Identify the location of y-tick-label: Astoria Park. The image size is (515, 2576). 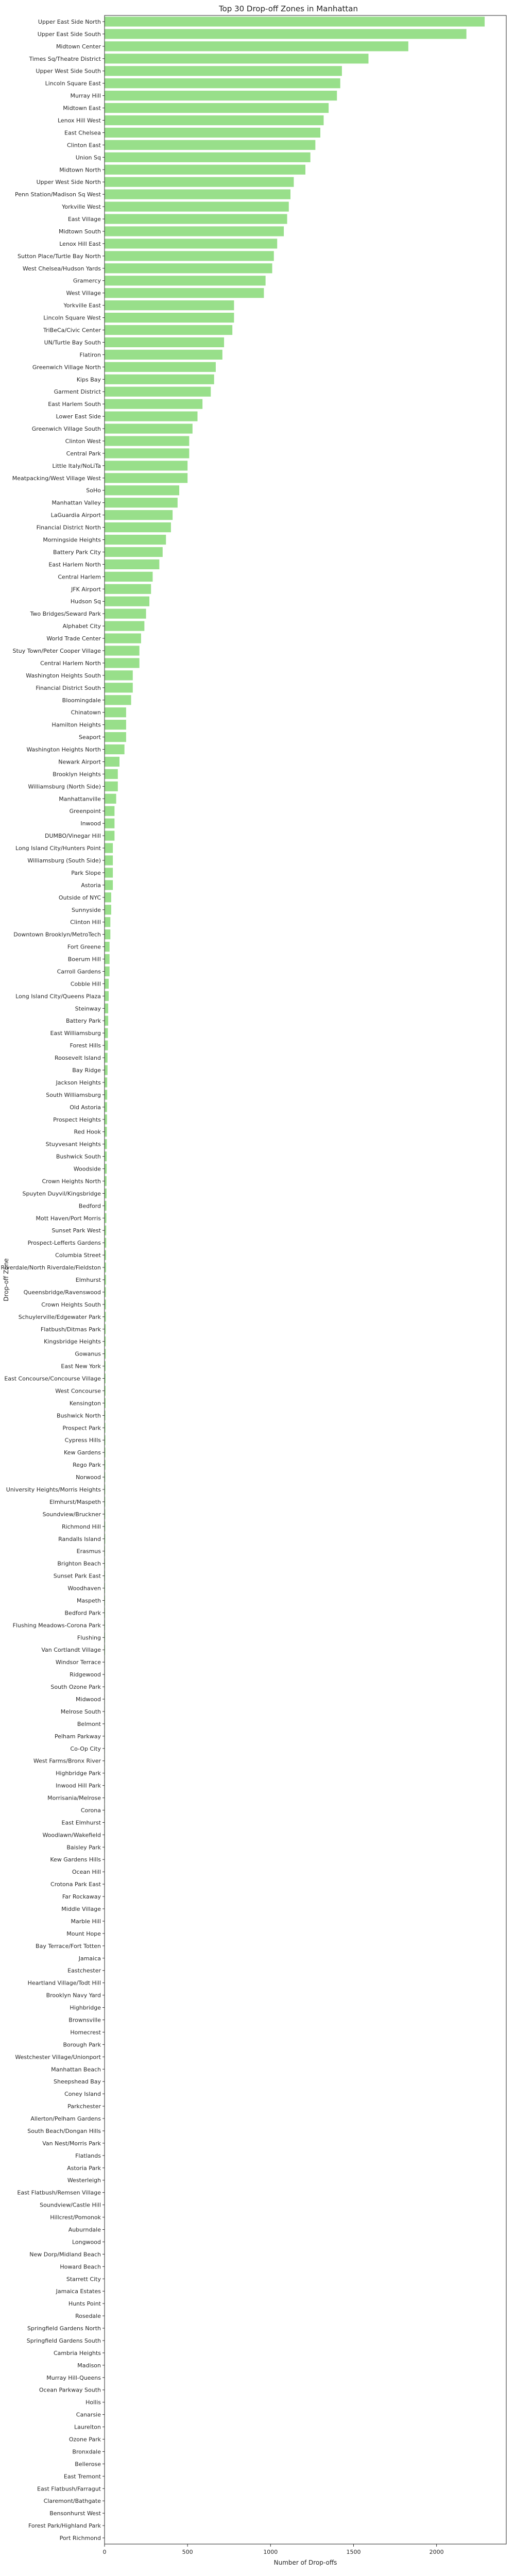
(84, 2168).